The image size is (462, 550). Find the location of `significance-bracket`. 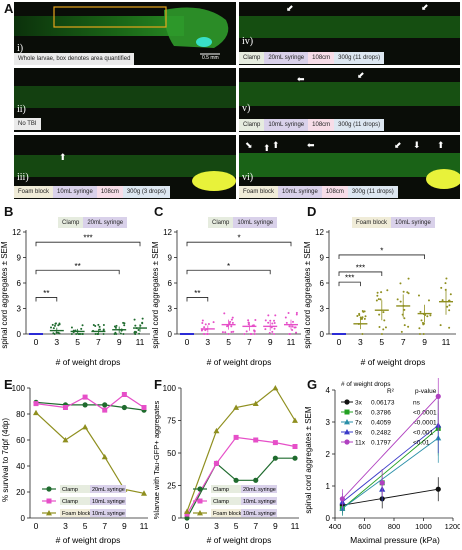

significance-bracket is located at coordinates (88, 244).